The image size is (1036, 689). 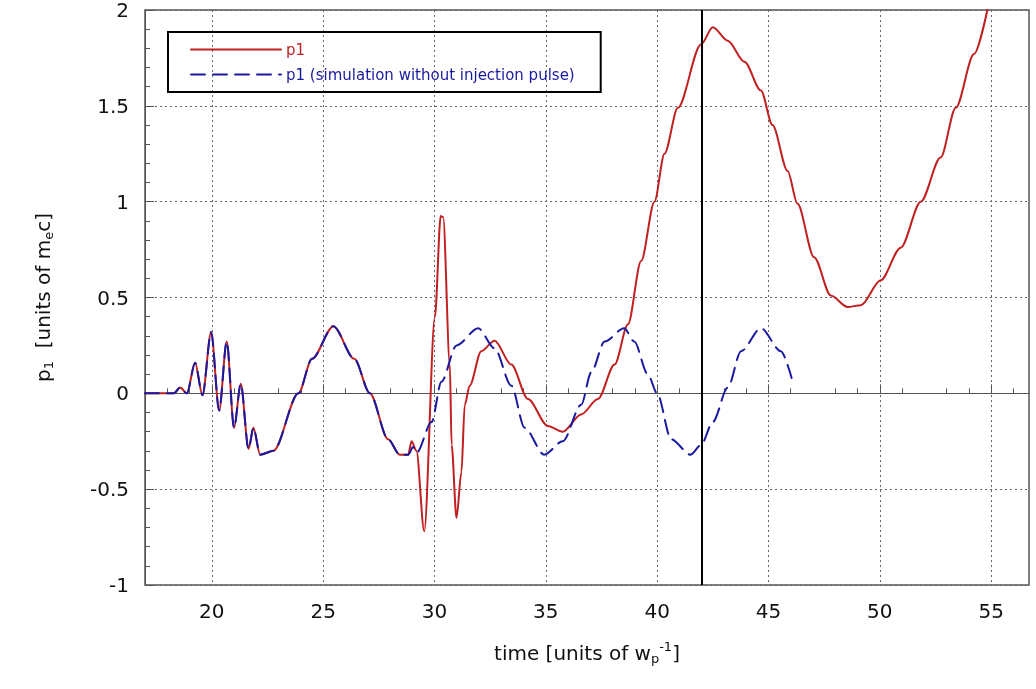 What do you see at coordinates (323, 611) in the screenshot?
I see `x-tick-label: 25` at bounding box center [323, 611].